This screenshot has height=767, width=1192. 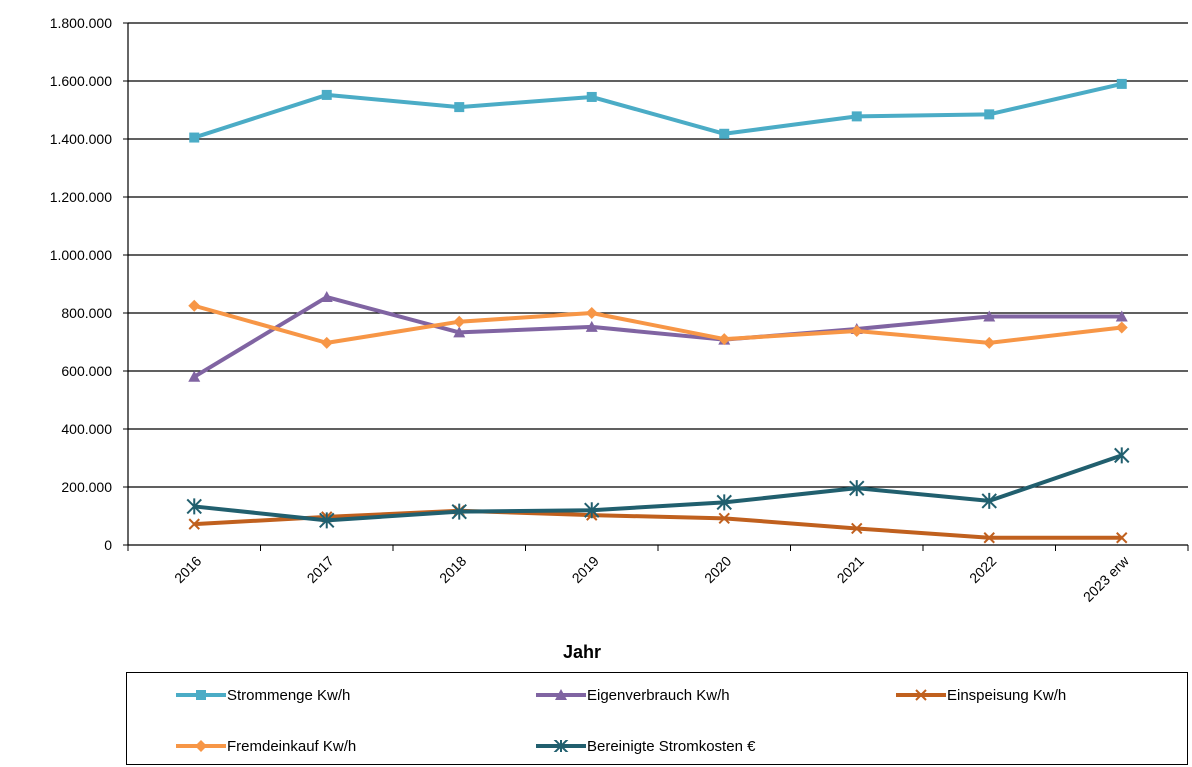 I want to click on y-tick-label: 1.400.000, so click(x=81, y=139).